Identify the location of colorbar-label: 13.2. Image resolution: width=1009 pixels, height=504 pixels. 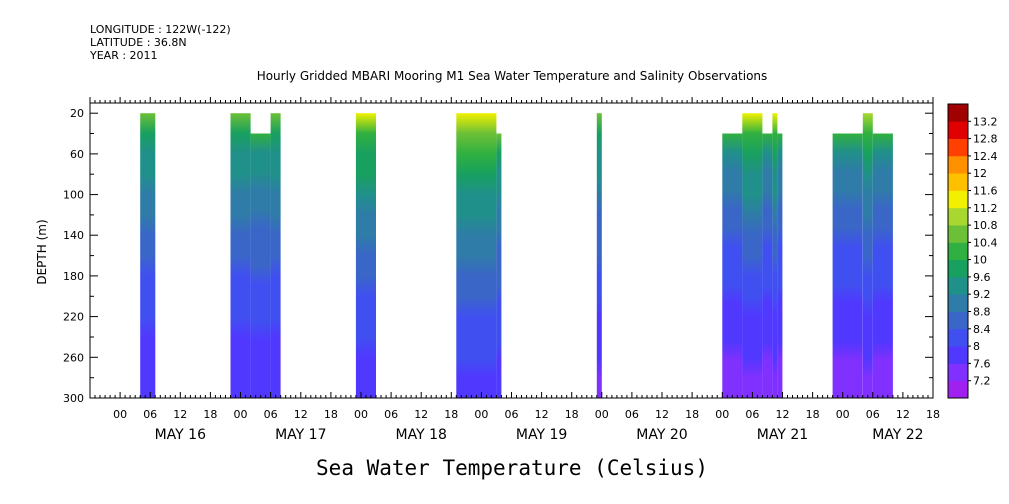
(985, 121).